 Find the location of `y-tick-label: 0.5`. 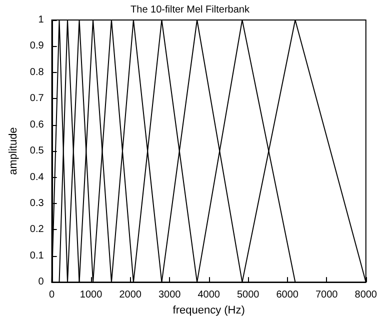

y-tick-label: 0.5 is located at coordinates (37, 151).